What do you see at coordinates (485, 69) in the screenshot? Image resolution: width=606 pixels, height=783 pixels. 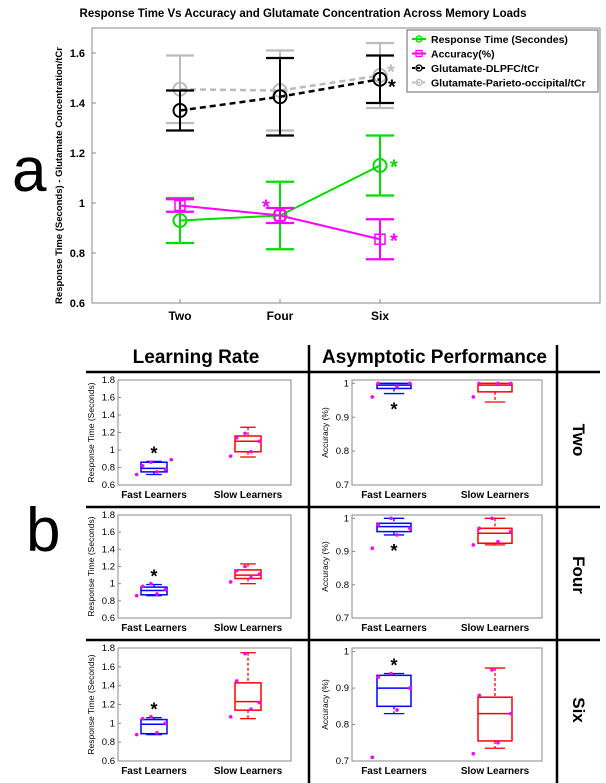 I see `legend-entry: Glutamate-DLPFC/tCr` at bounding box center [485, 69].